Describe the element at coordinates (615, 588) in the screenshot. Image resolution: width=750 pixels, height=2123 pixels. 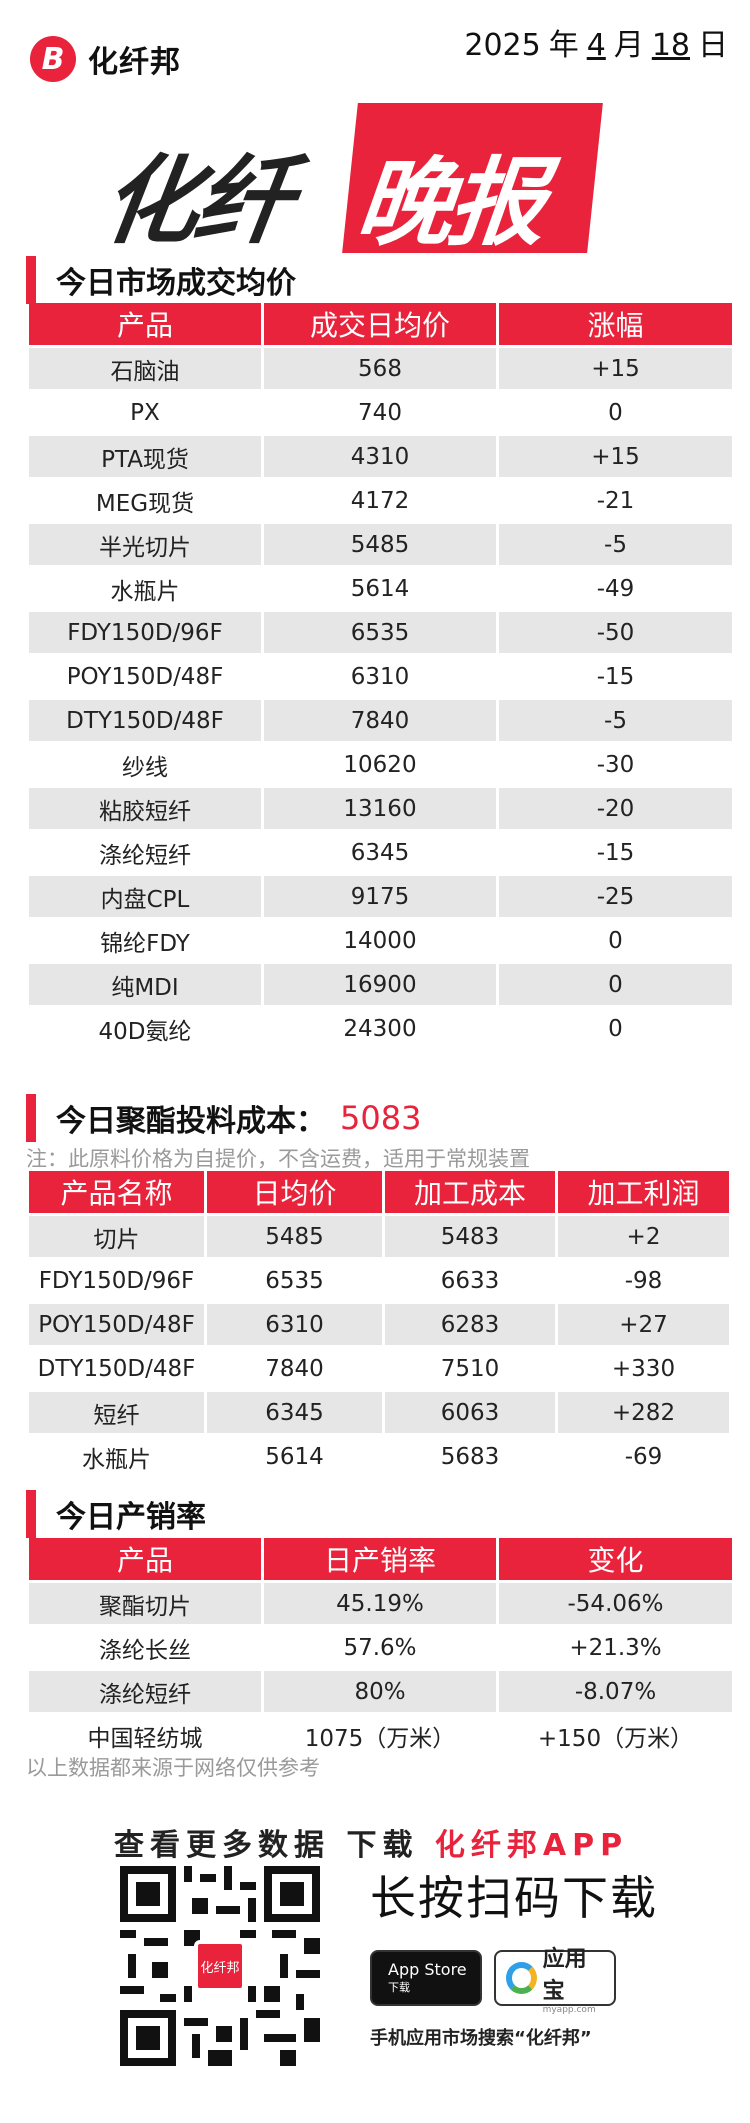
I see `table-cell-change: -49` at that location.